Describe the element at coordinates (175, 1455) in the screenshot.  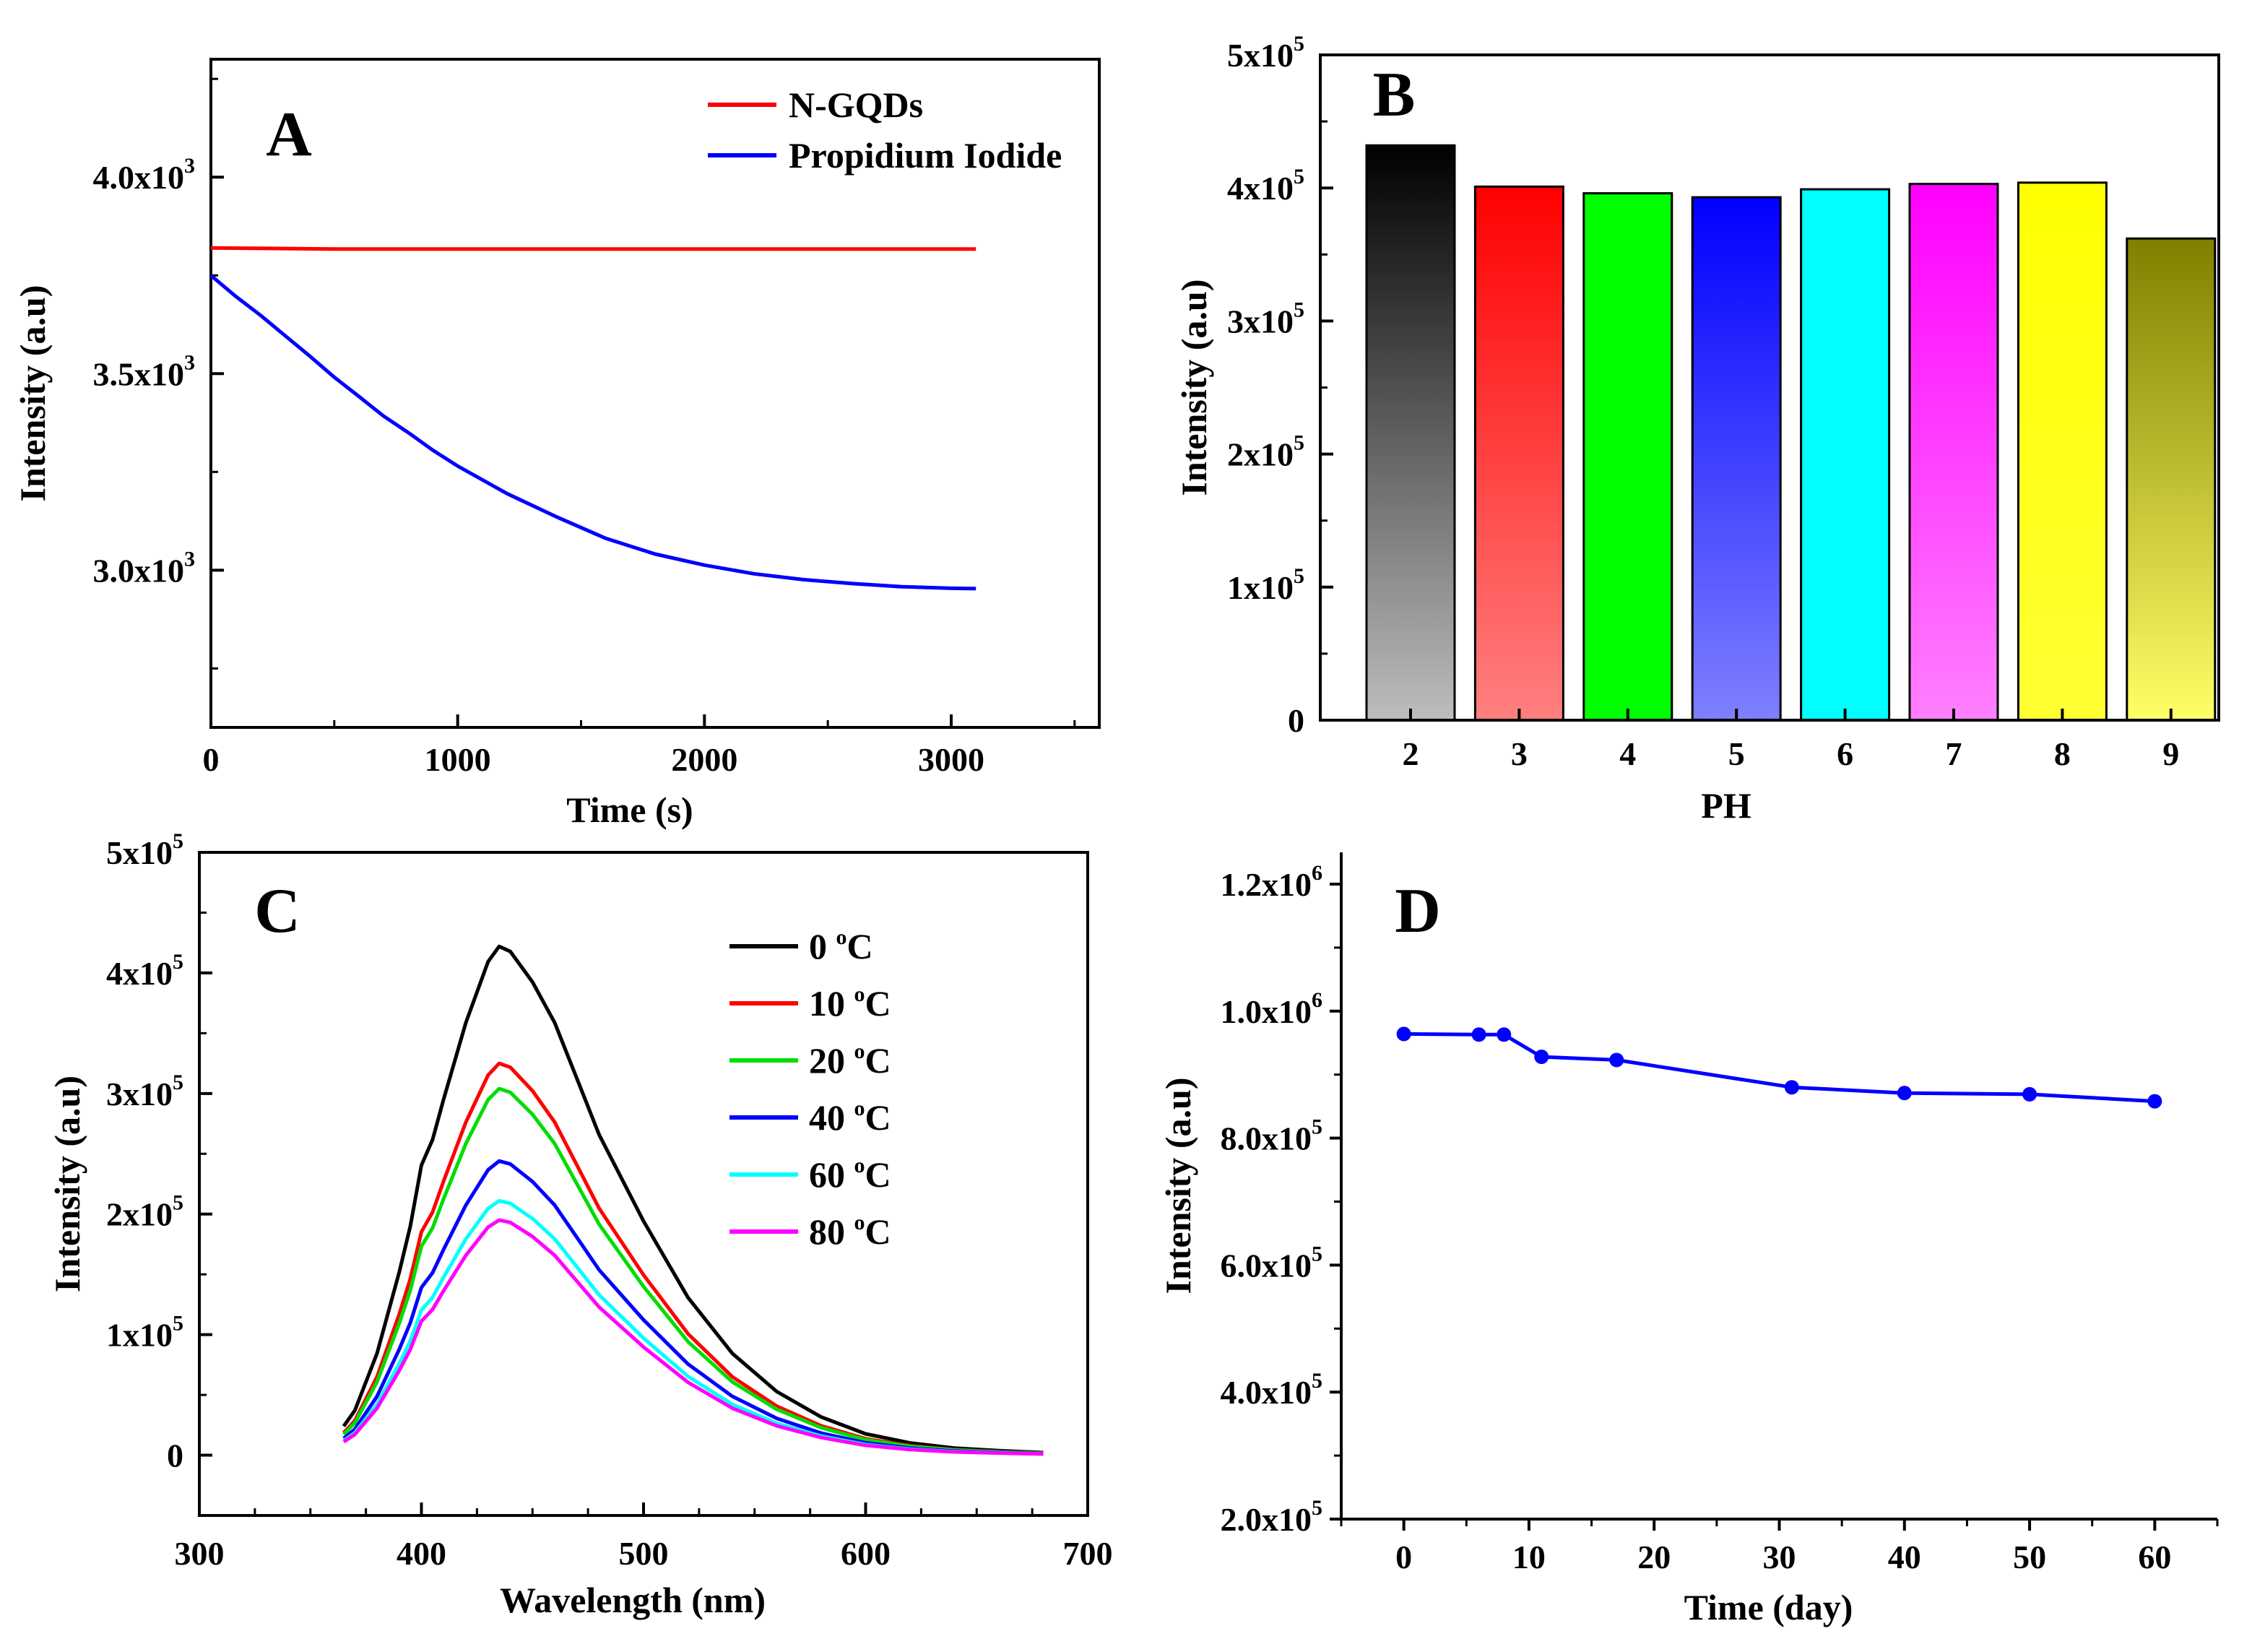
I see `panel-c-ytick-label-base: 0` at that location.